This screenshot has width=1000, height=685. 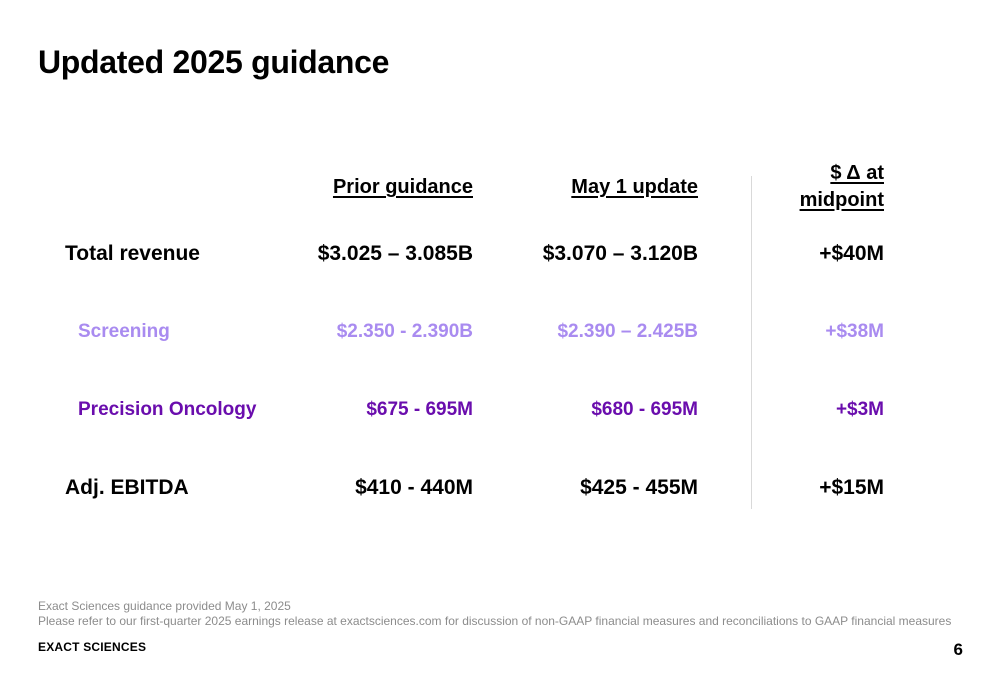 What do you see at coordinates (644, 409) in the screenshot?
I see `may-1-update-value: $680 - 695M` at bounding box center [644, 409].